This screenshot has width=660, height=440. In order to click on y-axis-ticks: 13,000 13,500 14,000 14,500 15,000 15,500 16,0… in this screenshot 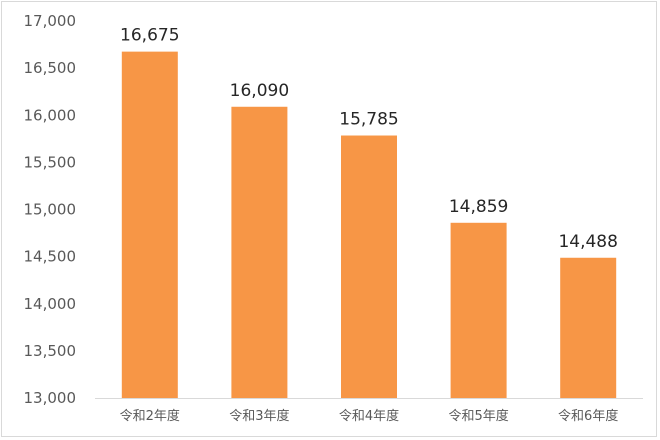, I will do `click(50, 209)`.